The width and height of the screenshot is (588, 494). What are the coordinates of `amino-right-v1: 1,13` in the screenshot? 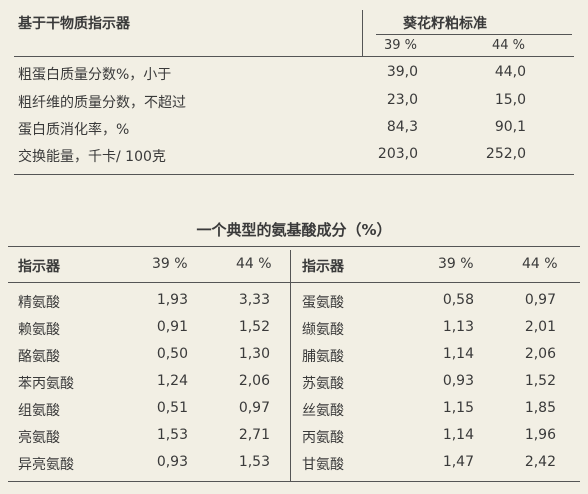 It's located at (458, 327).